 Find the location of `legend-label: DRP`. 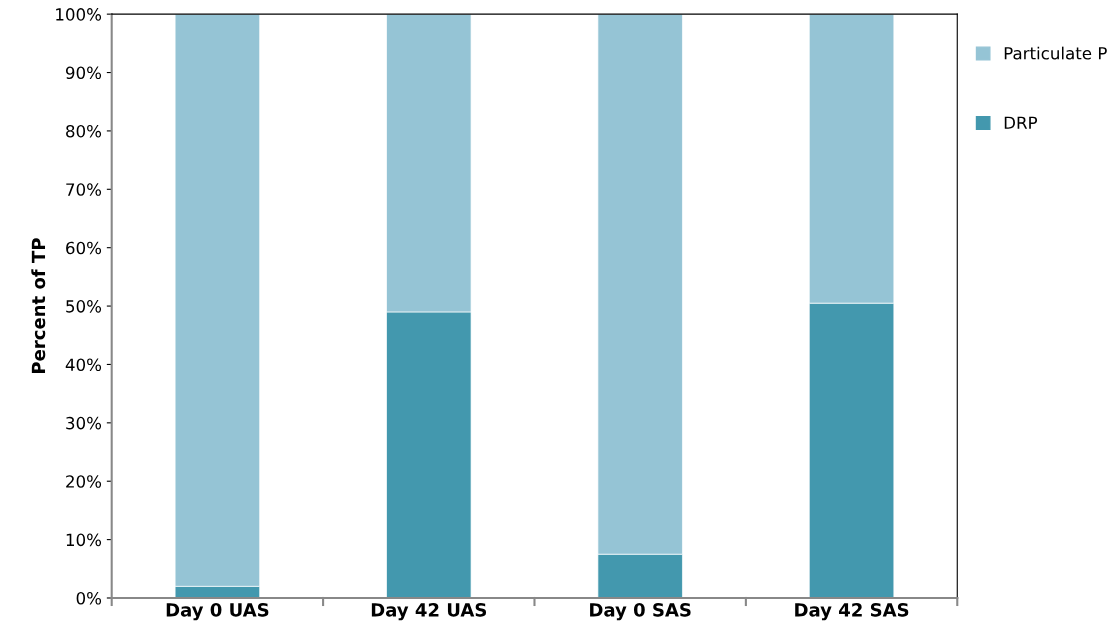

legend-label: DRP is located at coordinates (1021, 122).